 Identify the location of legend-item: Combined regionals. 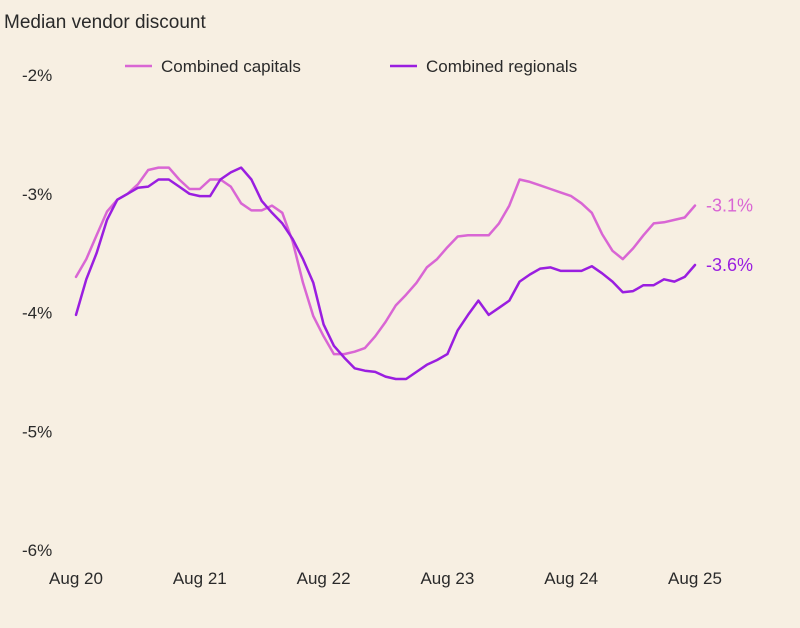
(483, 66).